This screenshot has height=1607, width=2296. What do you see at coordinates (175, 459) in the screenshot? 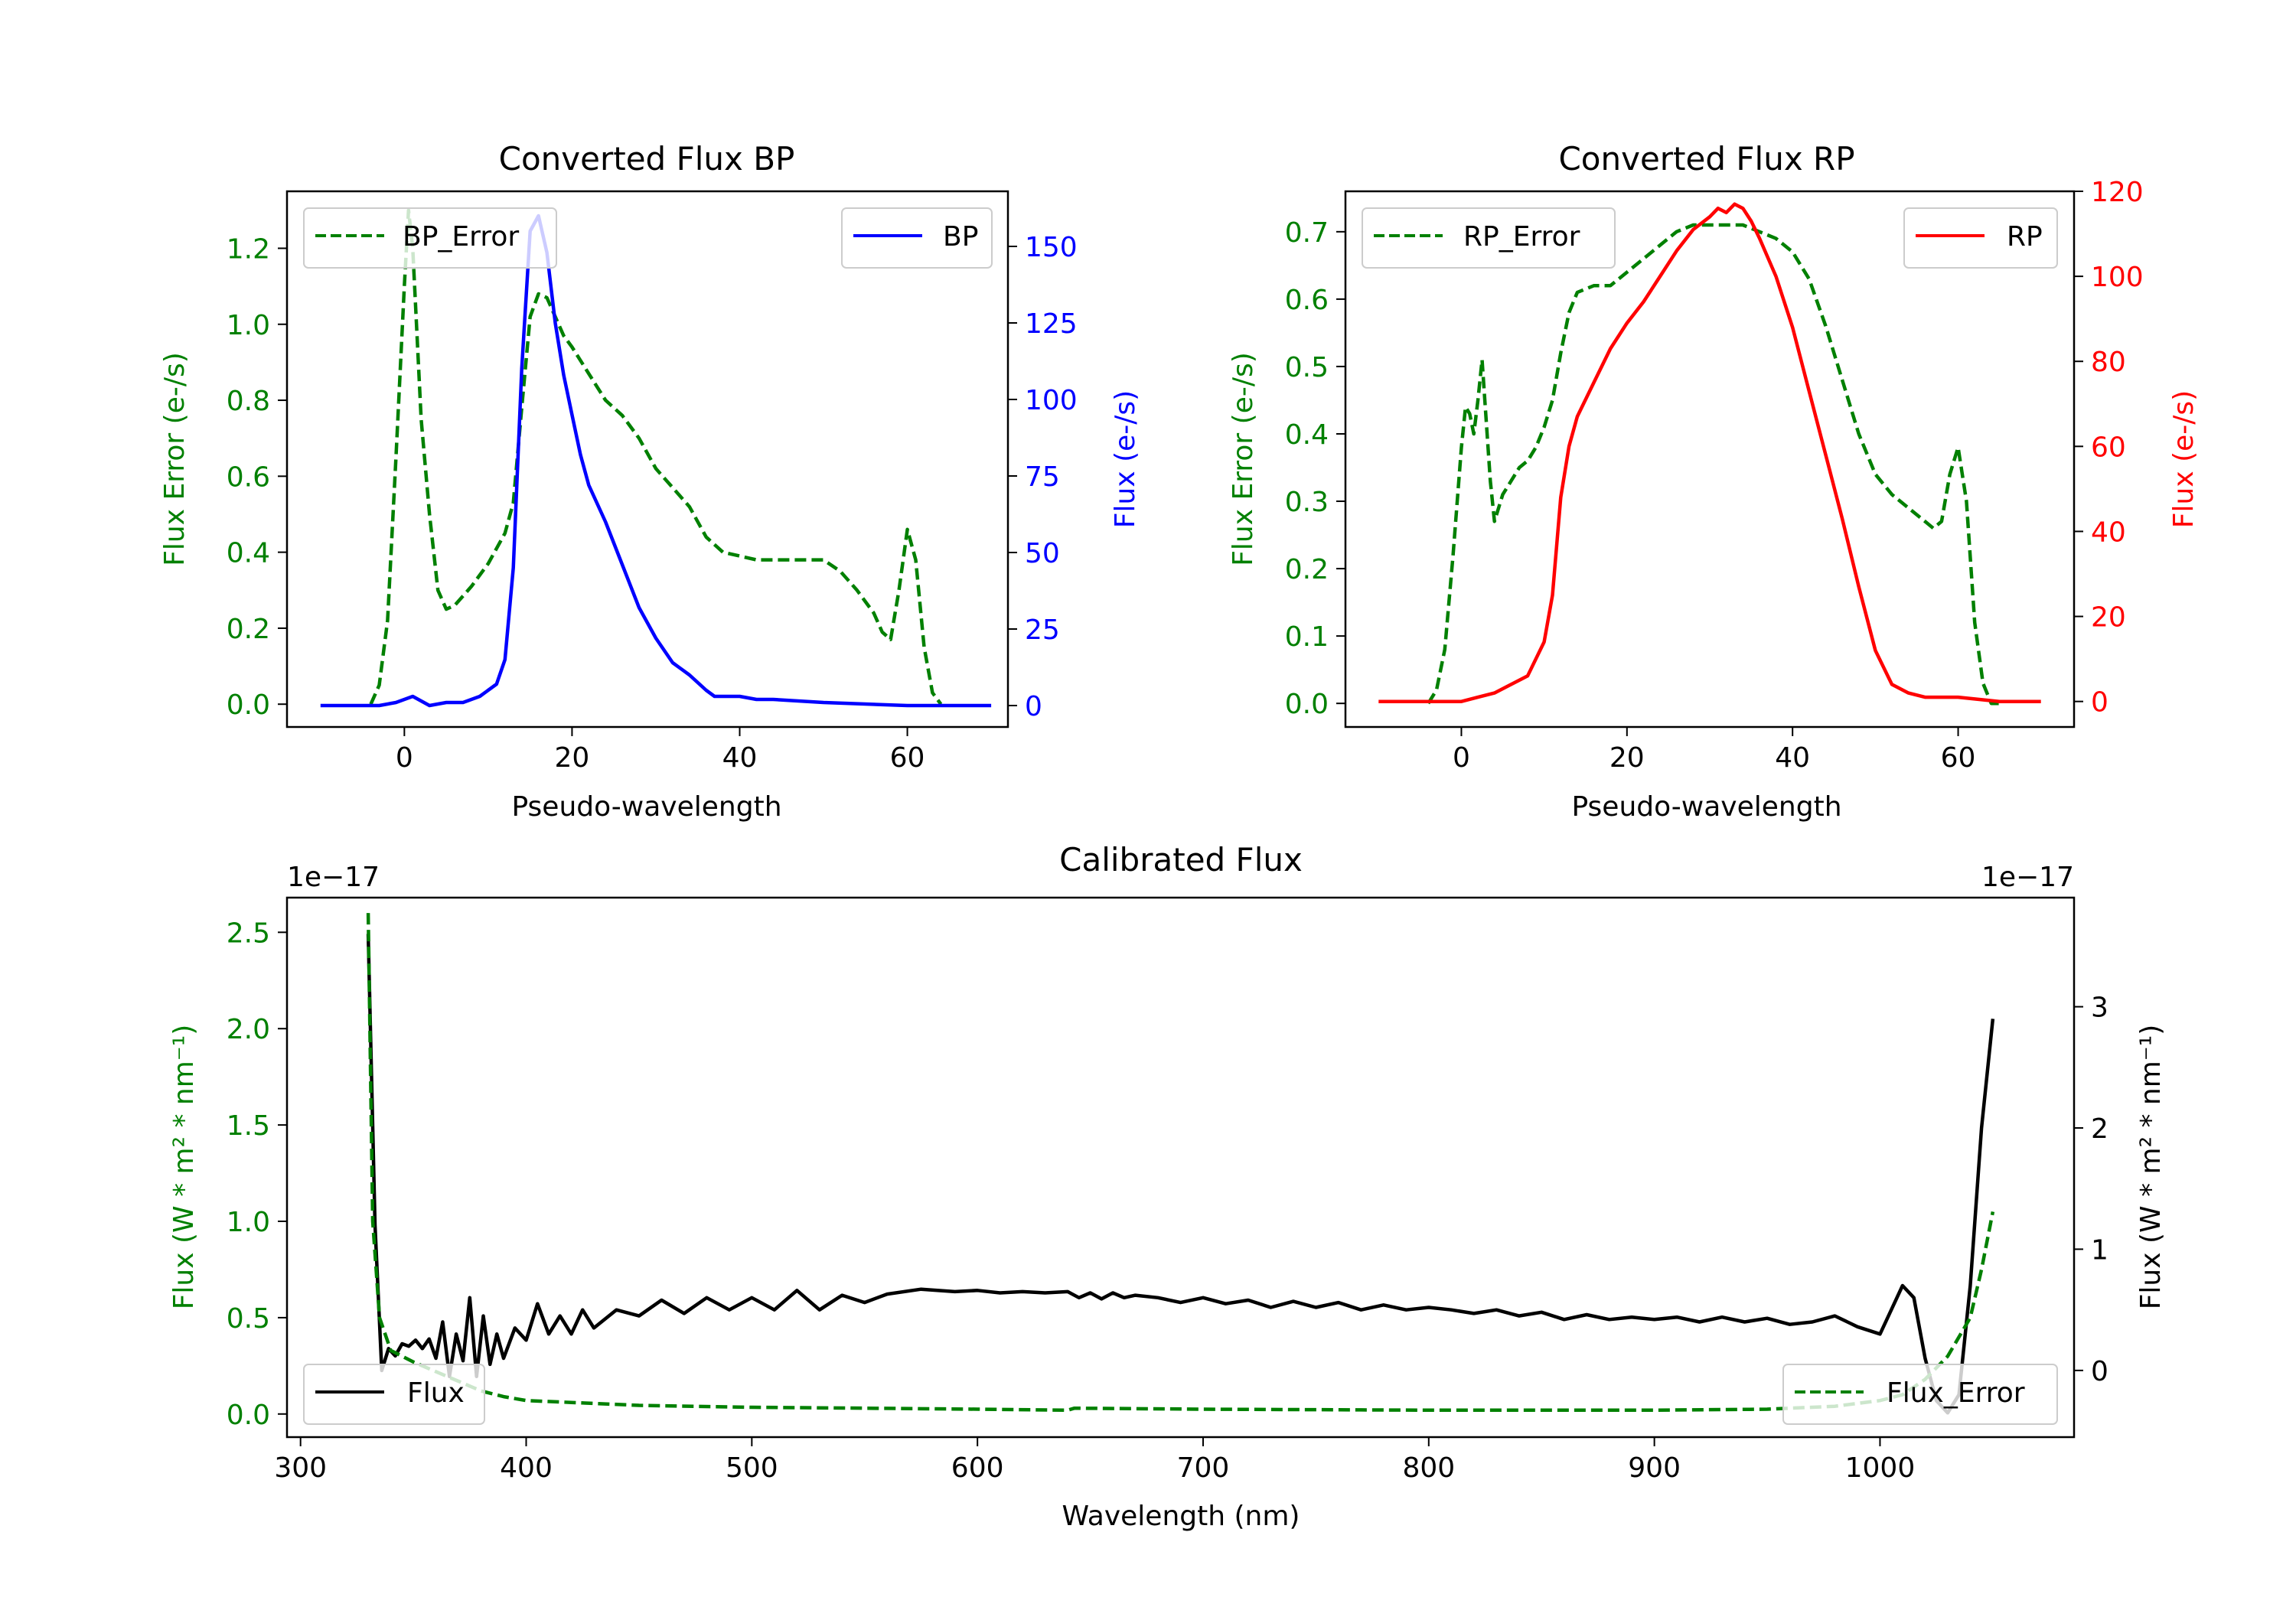
I see `bp-ylabel-left: Flux Error (e-/s)` at bounding box center [175, 459].